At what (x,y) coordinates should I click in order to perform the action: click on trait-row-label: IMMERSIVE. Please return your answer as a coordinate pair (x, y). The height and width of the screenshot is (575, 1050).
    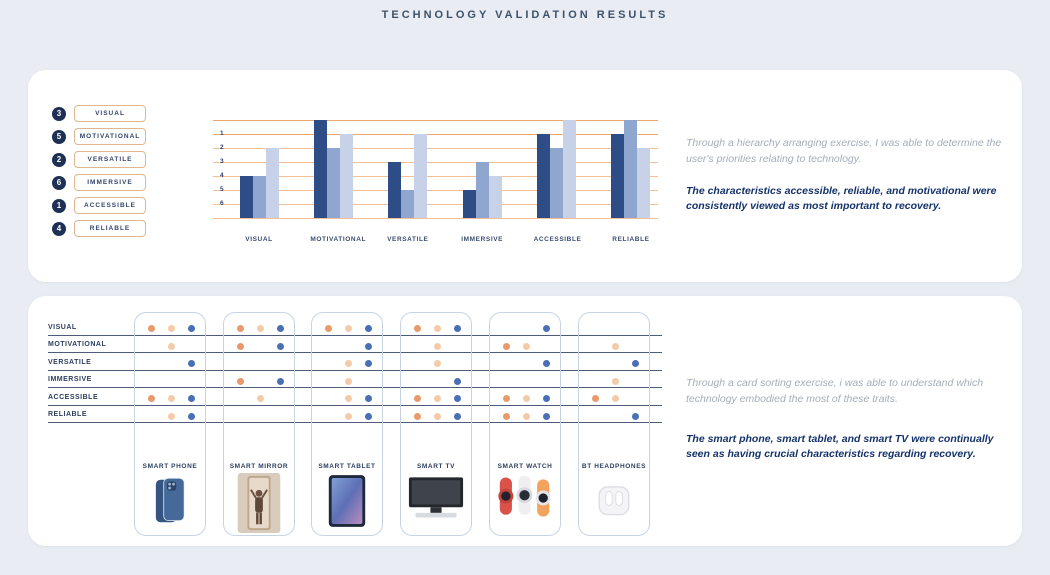
    Looking at the image, I should click on (70, 379).